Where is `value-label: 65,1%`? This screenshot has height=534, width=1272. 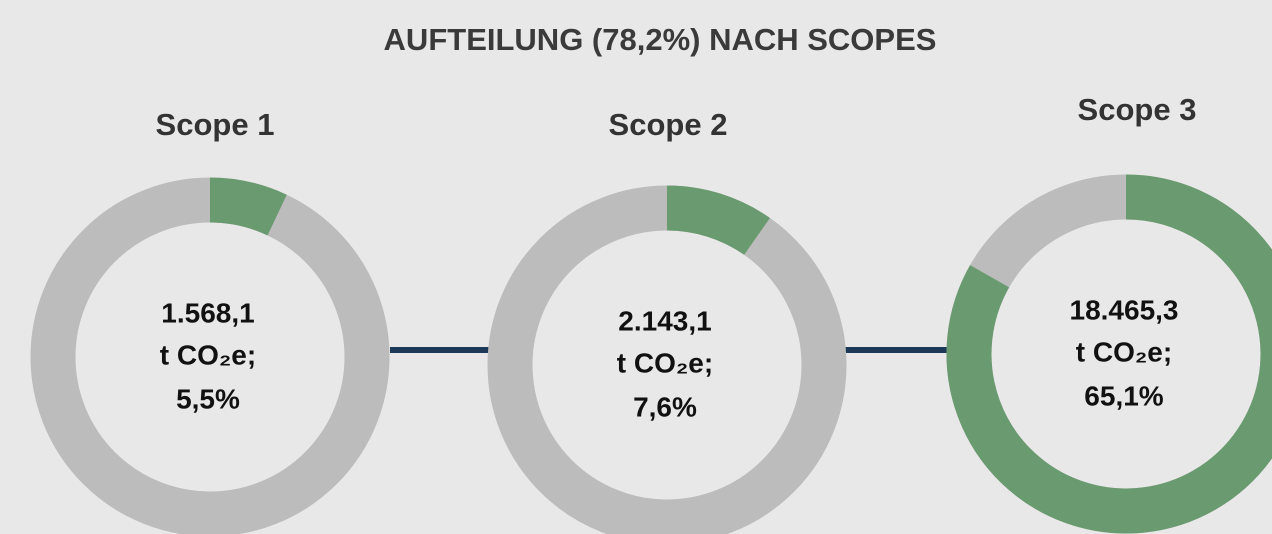 value-label: 65,1% is located at coordinates (1123, 395).